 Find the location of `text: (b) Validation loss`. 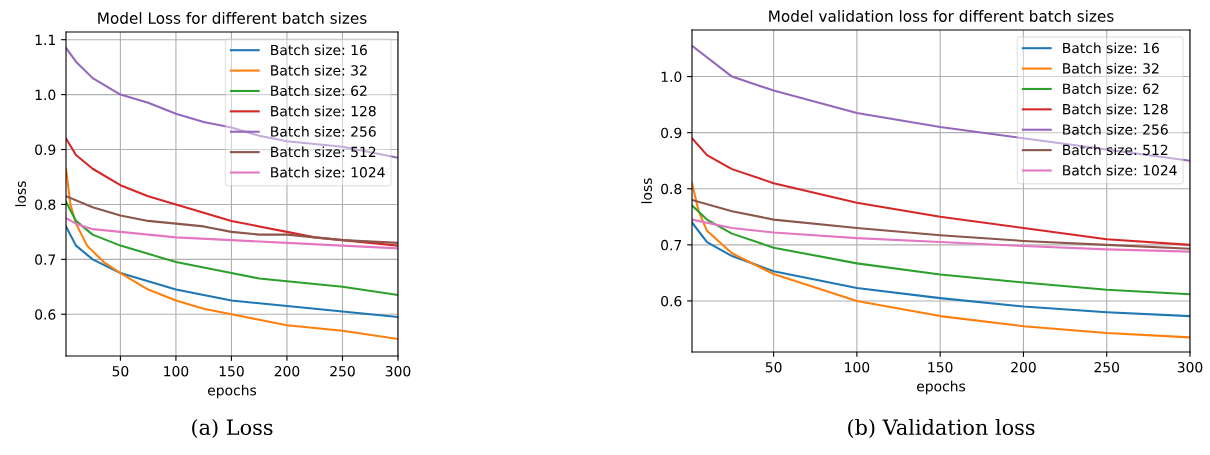

text: (b) Validation loss is located at coordinates (941, 428).